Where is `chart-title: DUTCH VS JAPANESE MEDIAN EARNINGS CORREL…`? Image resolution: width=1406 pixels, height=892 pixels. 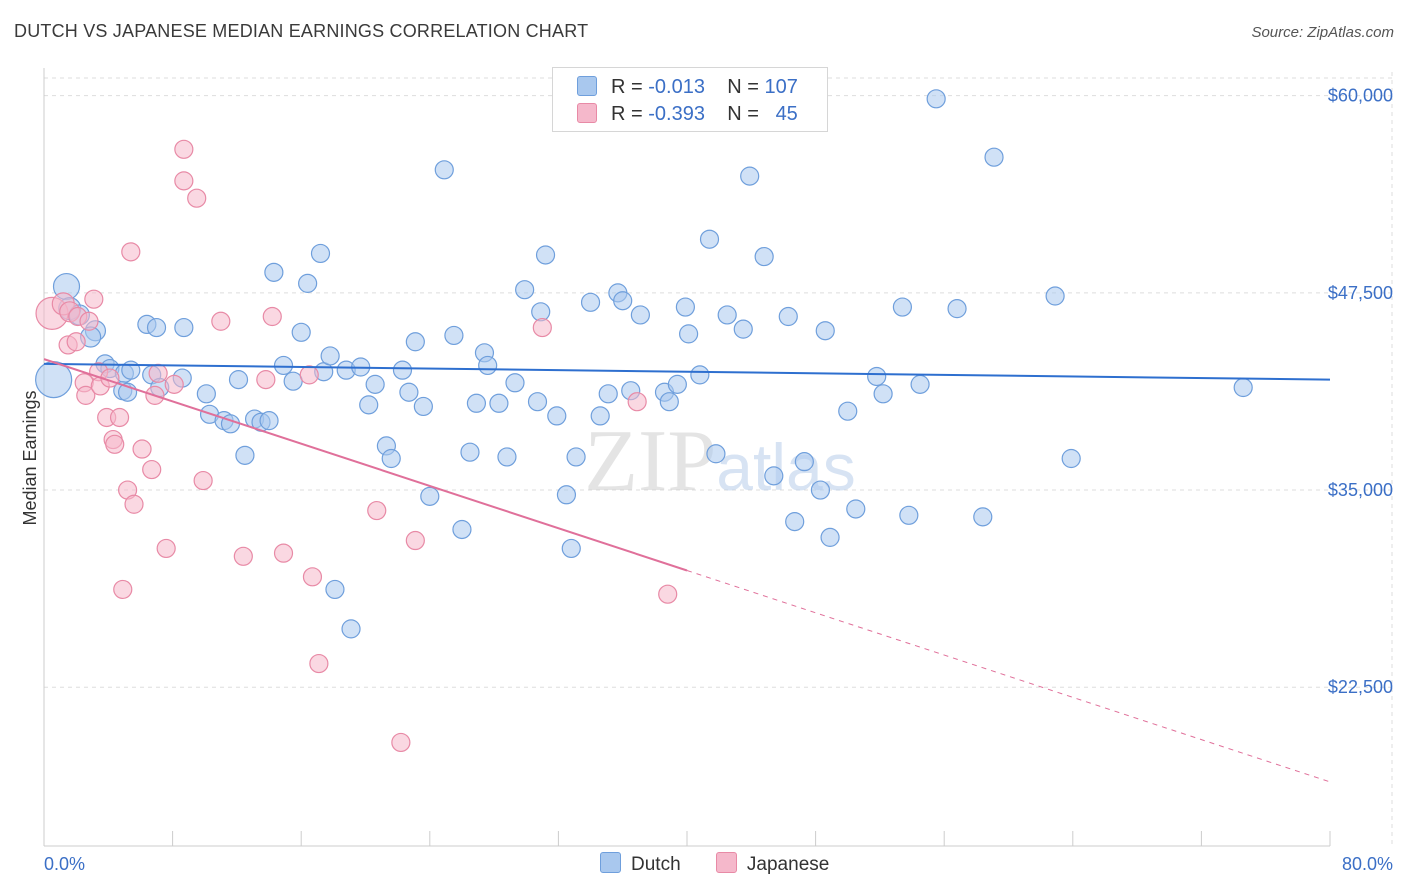 chart-title: DUTCH VS JAPANESE MEDIAN EARNINGS CORREL… is located at coordinates (301, 31).